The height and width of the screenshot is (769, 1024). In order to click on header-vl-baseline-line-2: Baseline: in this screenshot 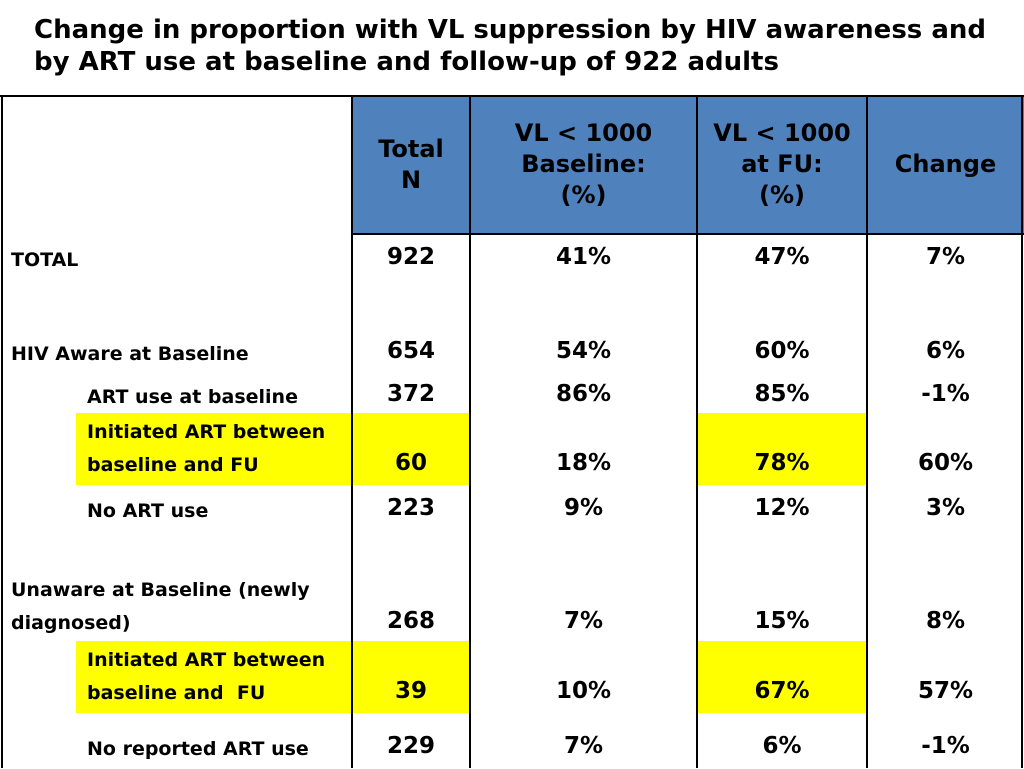, I will do `click(583, 164)`.